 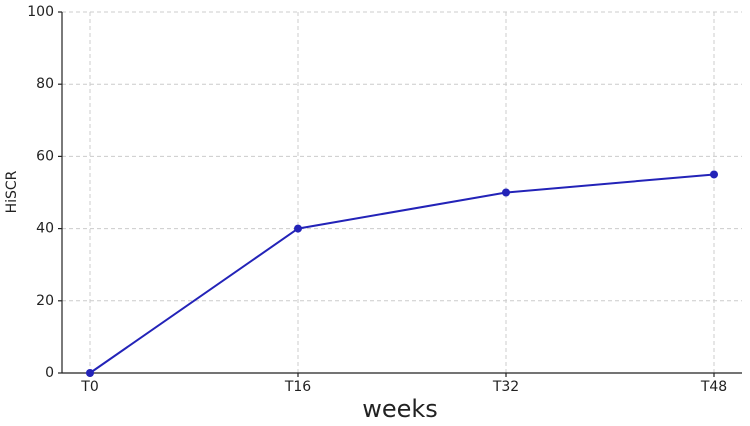 I want to click on x-tick-label: T16, so click(x=297, y=387).